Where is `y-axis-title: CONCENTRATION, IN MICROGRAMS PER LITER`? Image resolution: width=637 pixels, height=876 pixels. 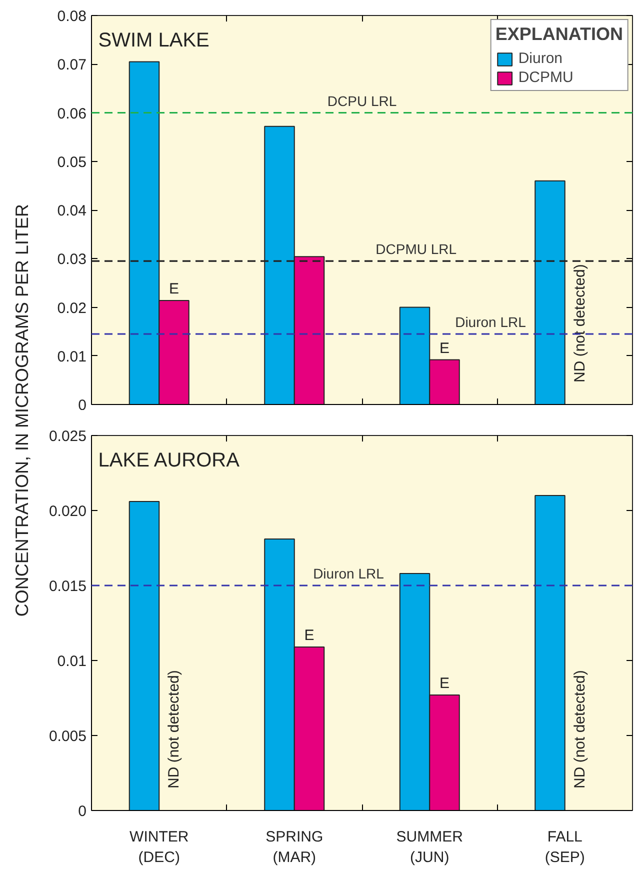 y-axis-title: CONCENTRATION, IN MICROGRAMS PER LITER is located at coordinates (22, 410).